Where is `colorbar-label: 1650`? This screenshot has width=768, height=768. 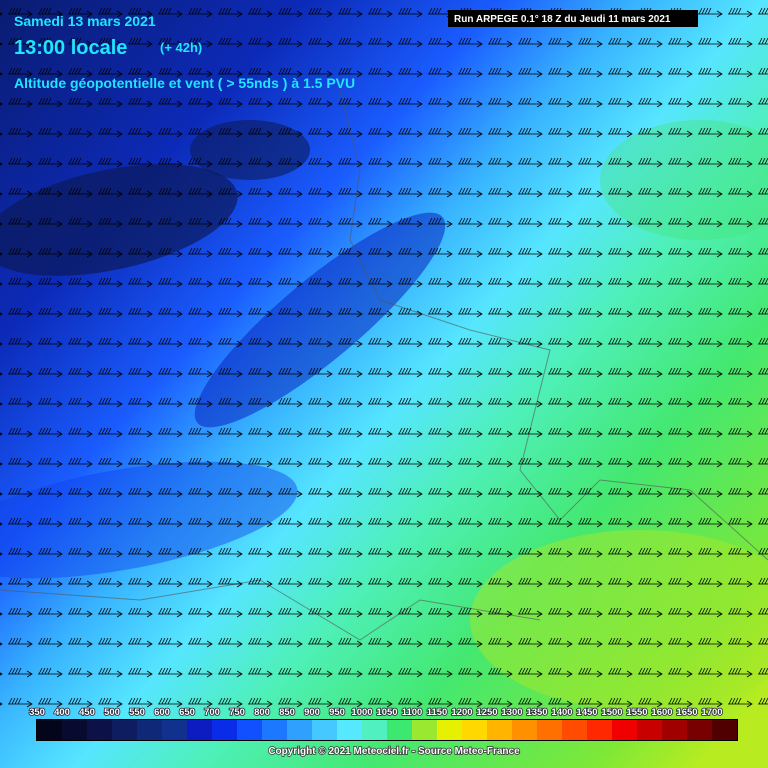
colorbar-label: 1650 is located at coordinates (686, 712).